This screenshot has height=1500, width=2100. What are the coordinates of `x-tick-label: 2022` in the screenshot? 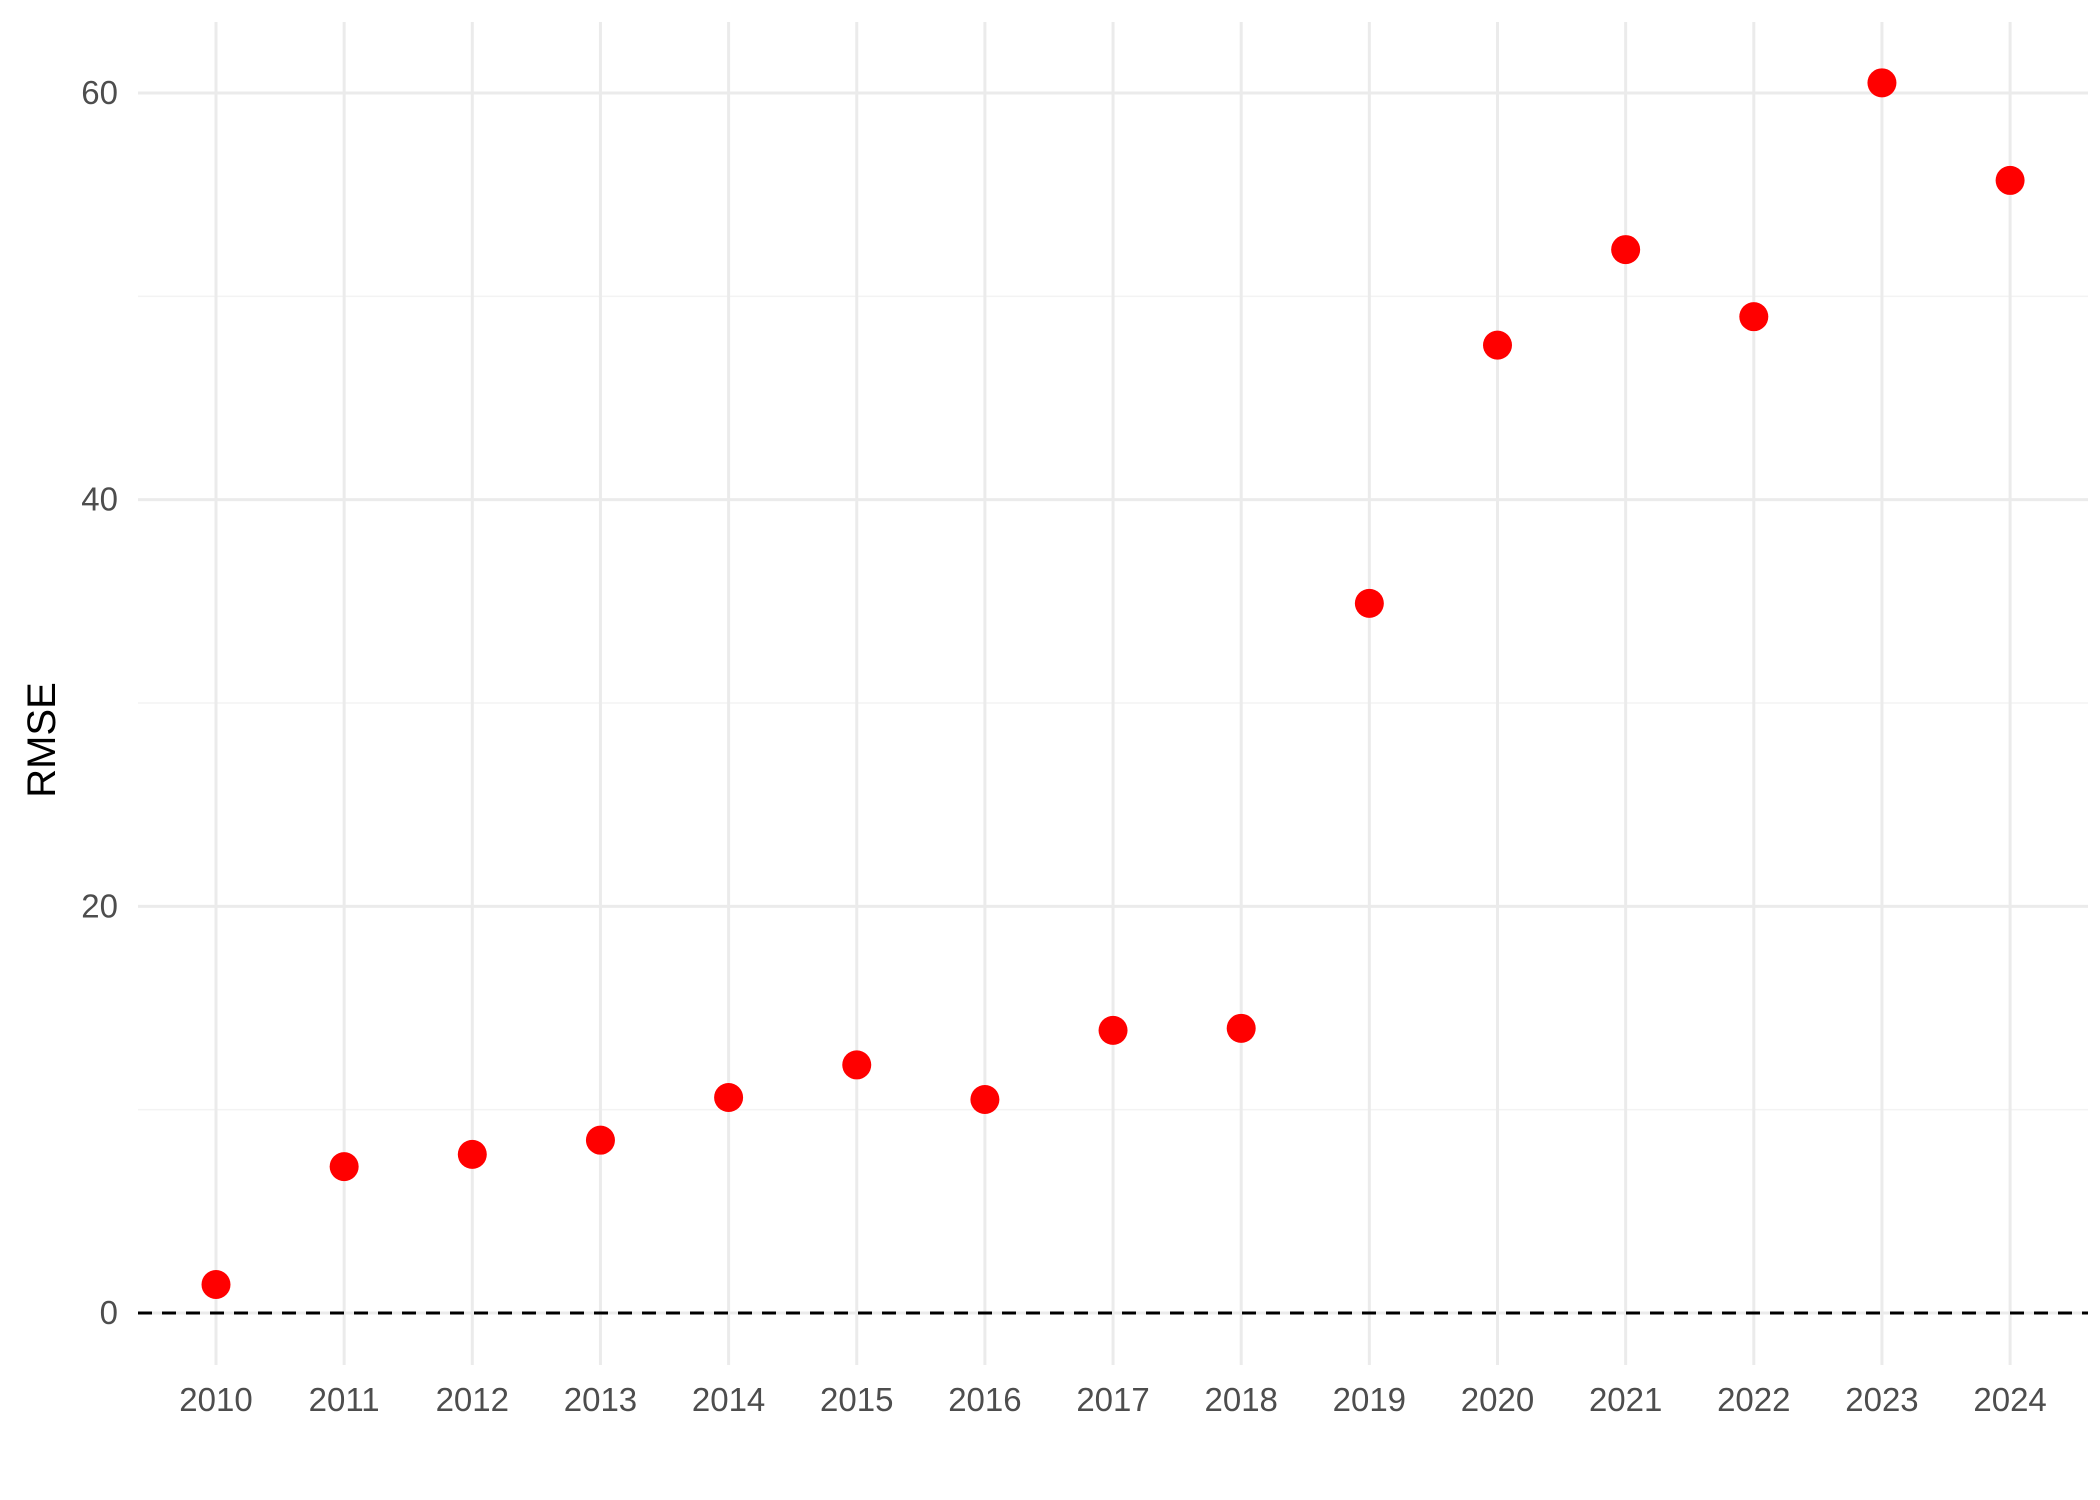 It's located at (1753, 1399).